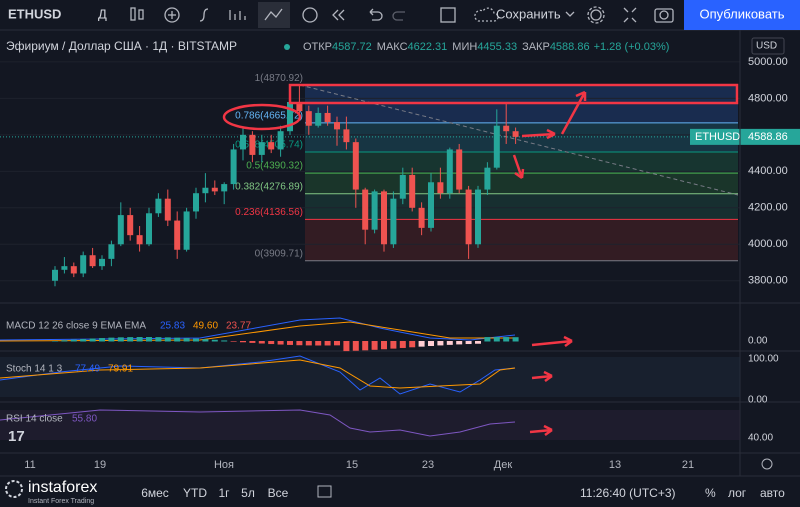  I want to click on legend-low-label: МИН, so click(464, 47).